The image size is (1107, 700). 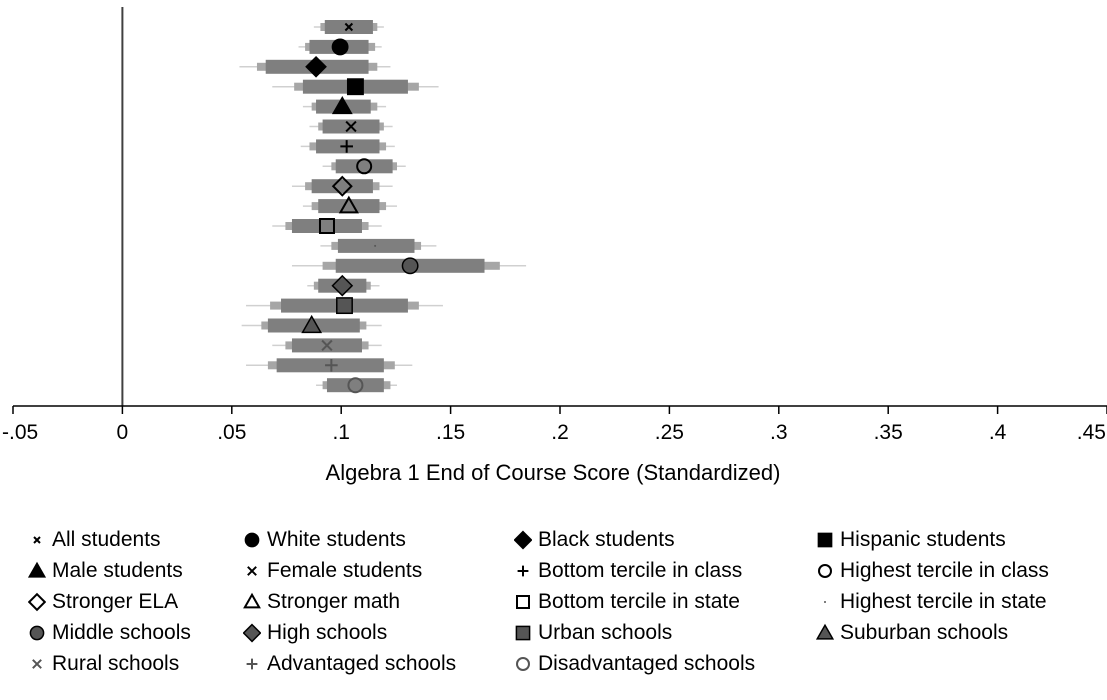 I want to click on estimate-white-students, so click(x=340, y=47).